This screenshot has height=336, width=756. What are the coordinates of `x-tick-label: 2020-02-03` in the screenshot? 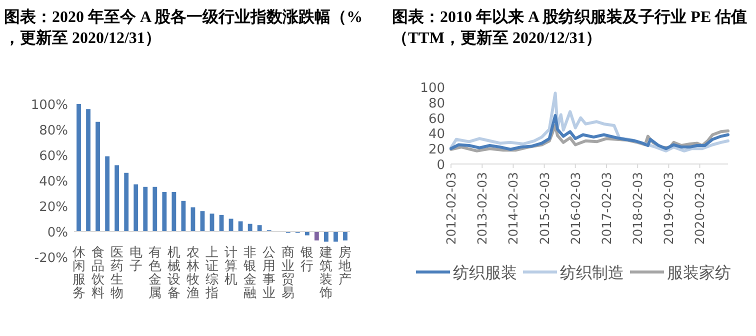 It's located at (700, 208).